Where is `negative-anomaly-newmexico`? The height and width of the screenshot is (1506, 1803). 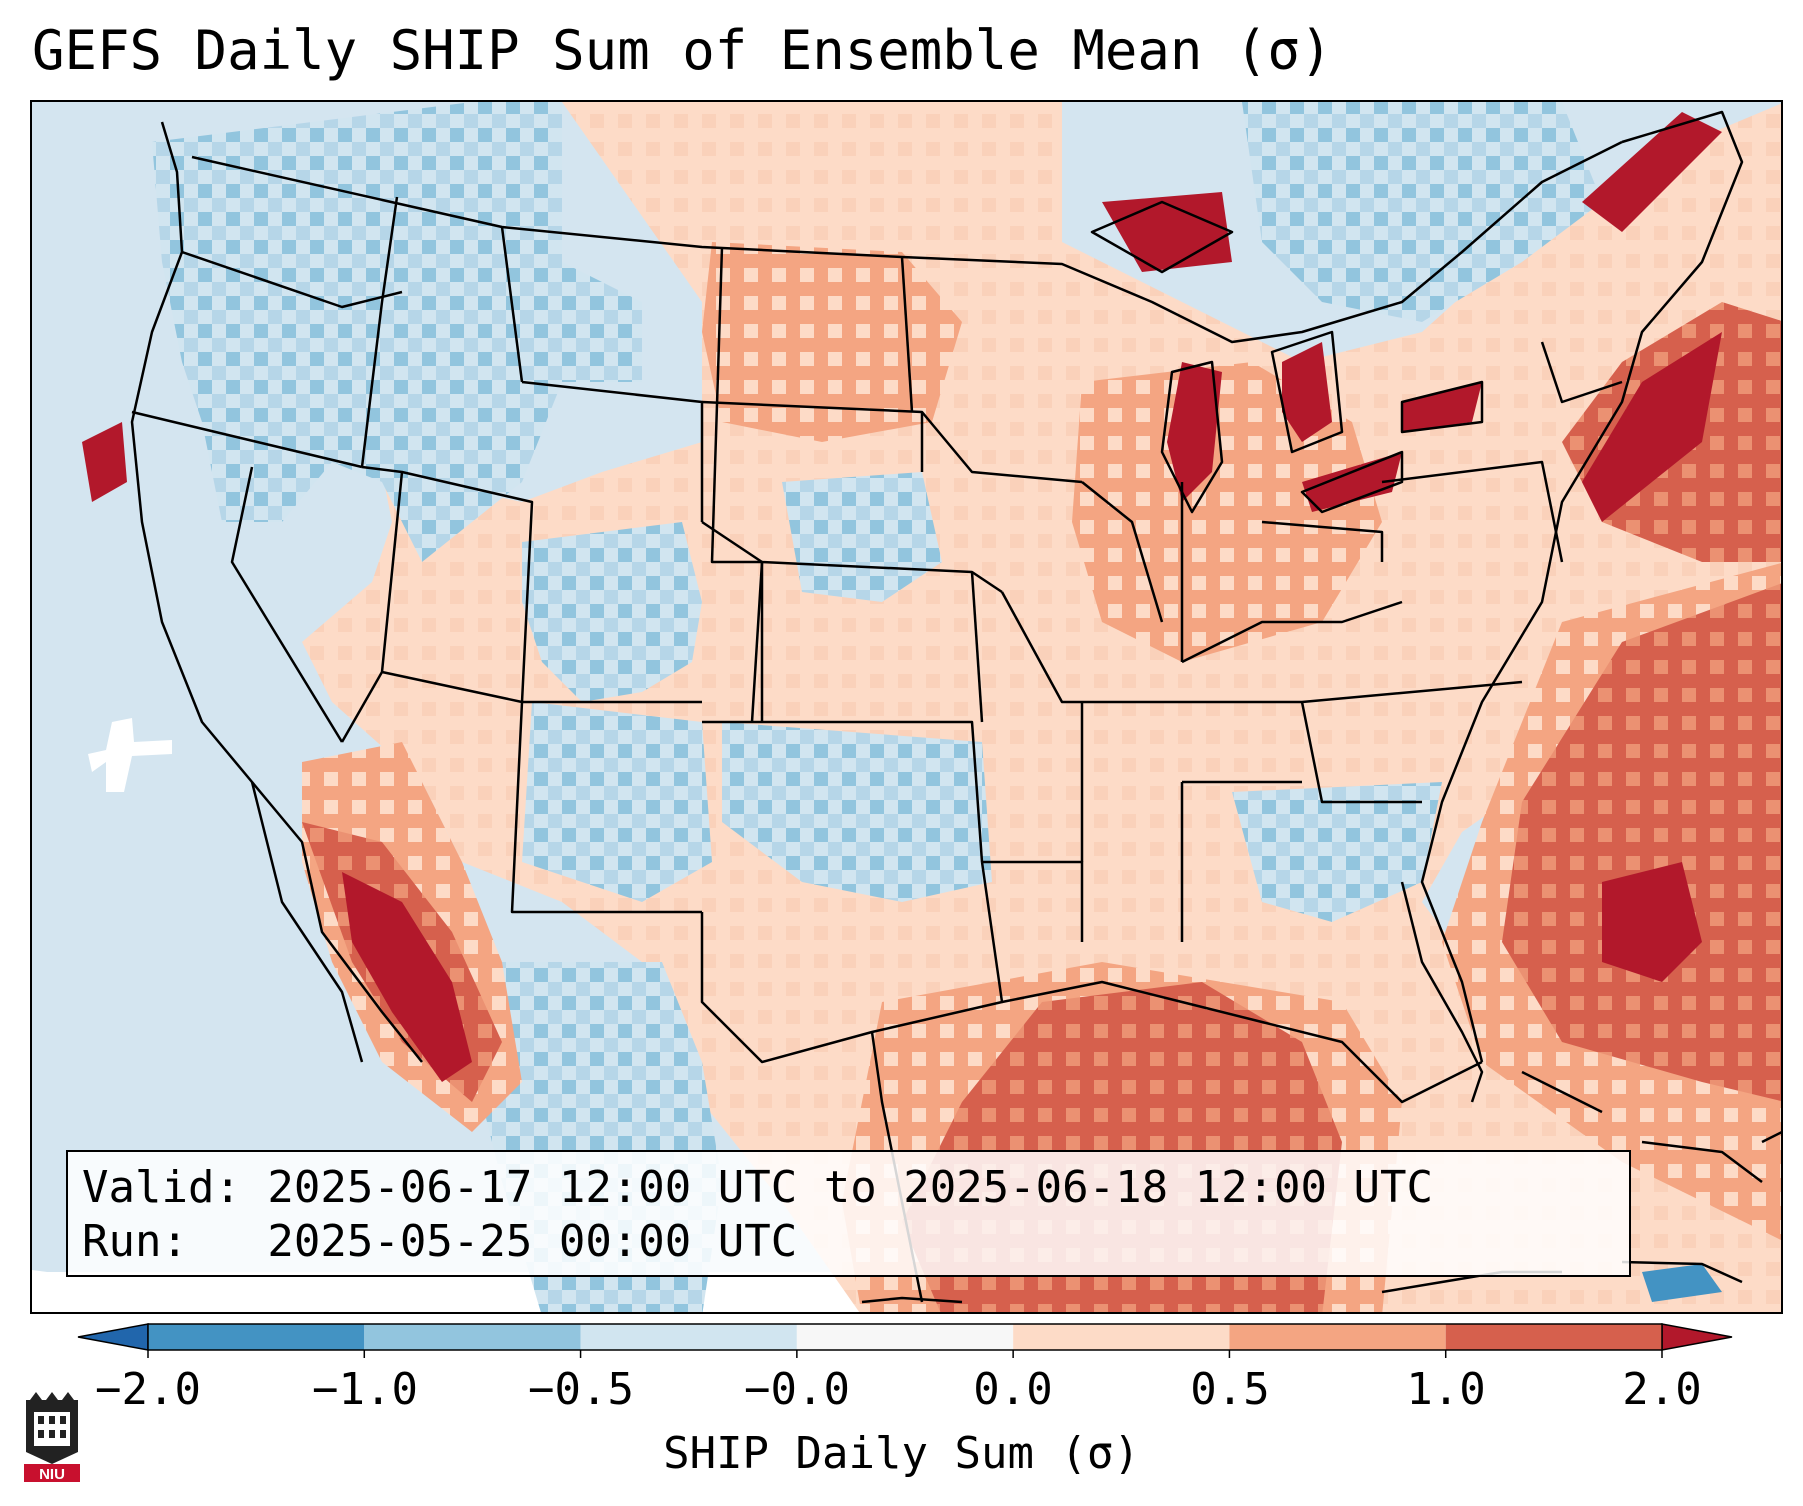
negative-anomaly-newmexico is located at coordinates (617, 802).